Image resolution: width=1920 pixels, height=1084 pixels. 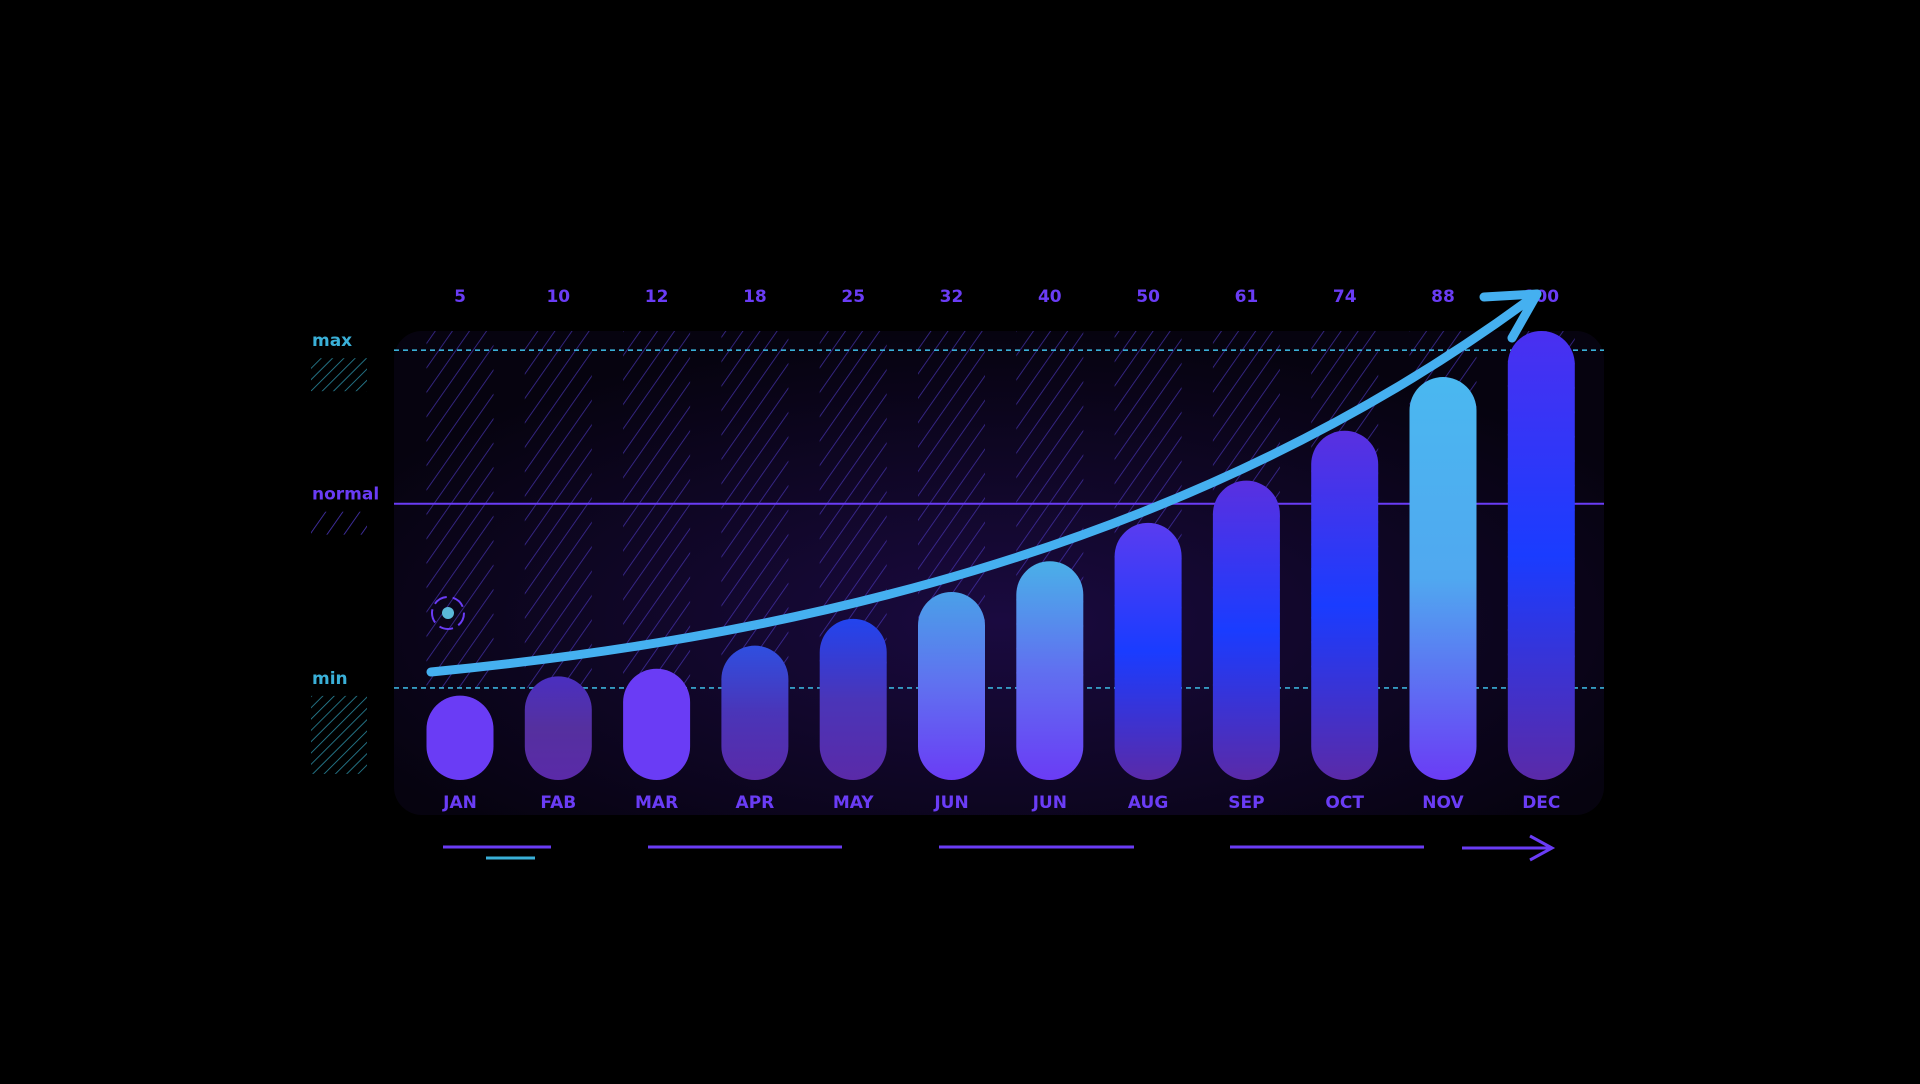 What do you see at coordinates (853, 297) in the screenshot?
I see `value-label: 25` at bounding box center [853, 297].